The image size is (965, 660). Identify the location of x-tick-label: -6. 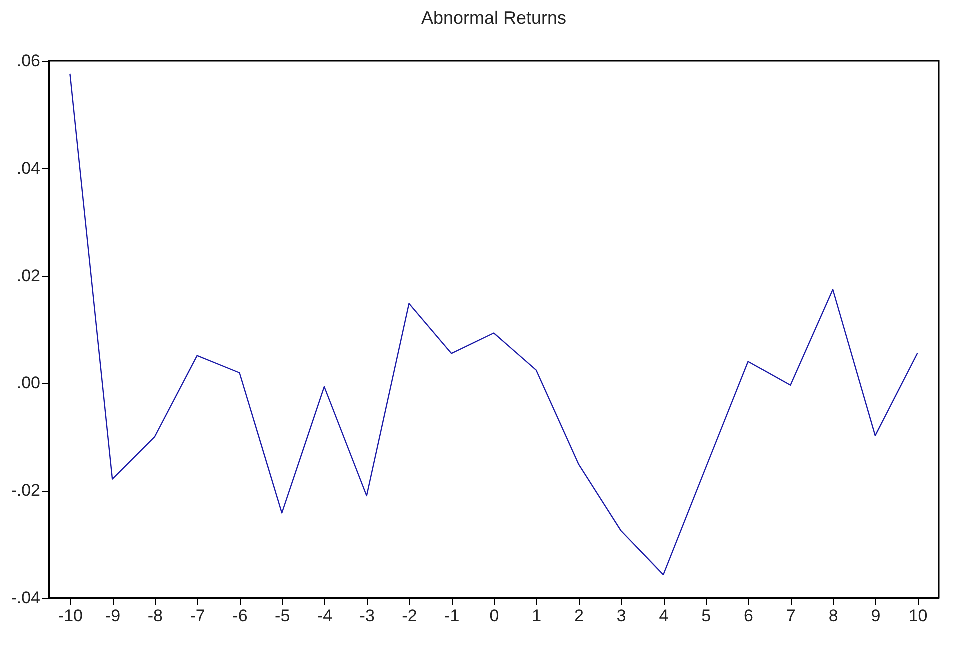
(240, 616).